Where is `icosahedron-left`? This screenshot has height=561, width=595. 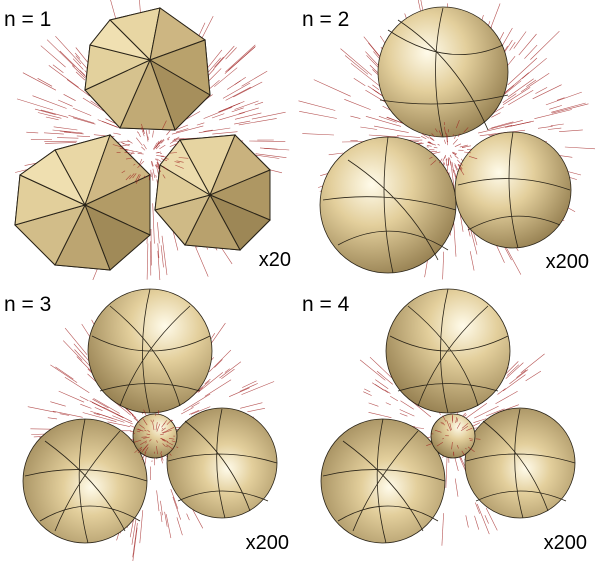 icosahedron-left is located at coordinates (82, 202).